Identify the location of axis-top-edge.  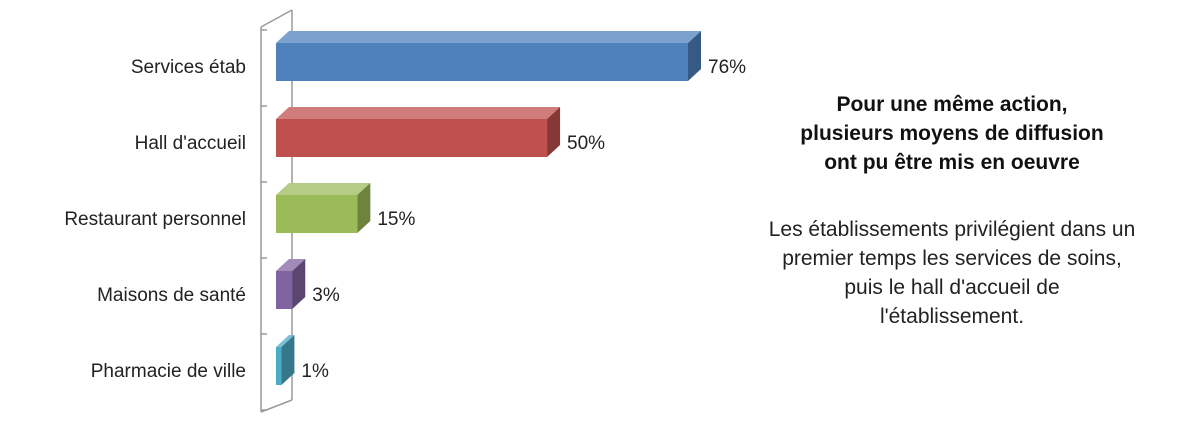
(276, 18).